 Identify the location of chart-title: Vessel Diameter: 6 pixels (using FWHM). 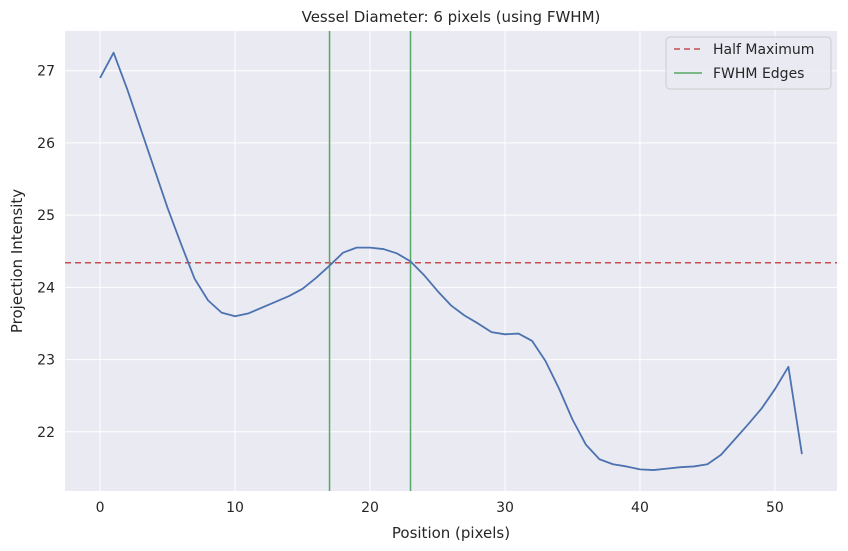
(451, 17).